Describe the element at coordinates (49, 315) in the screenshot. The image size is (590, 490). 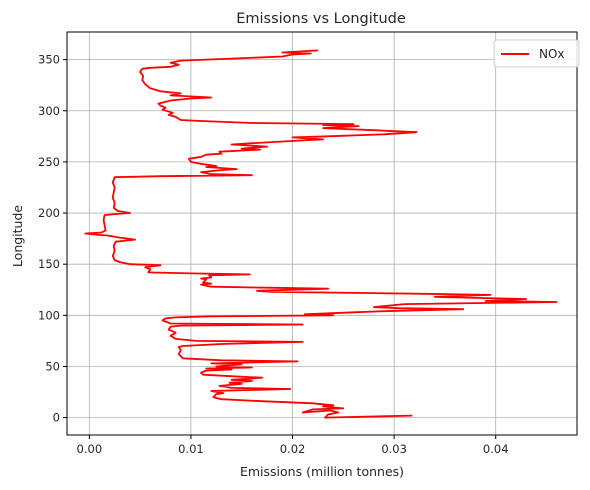
I see `y-tick-label-2: 100` at that location.